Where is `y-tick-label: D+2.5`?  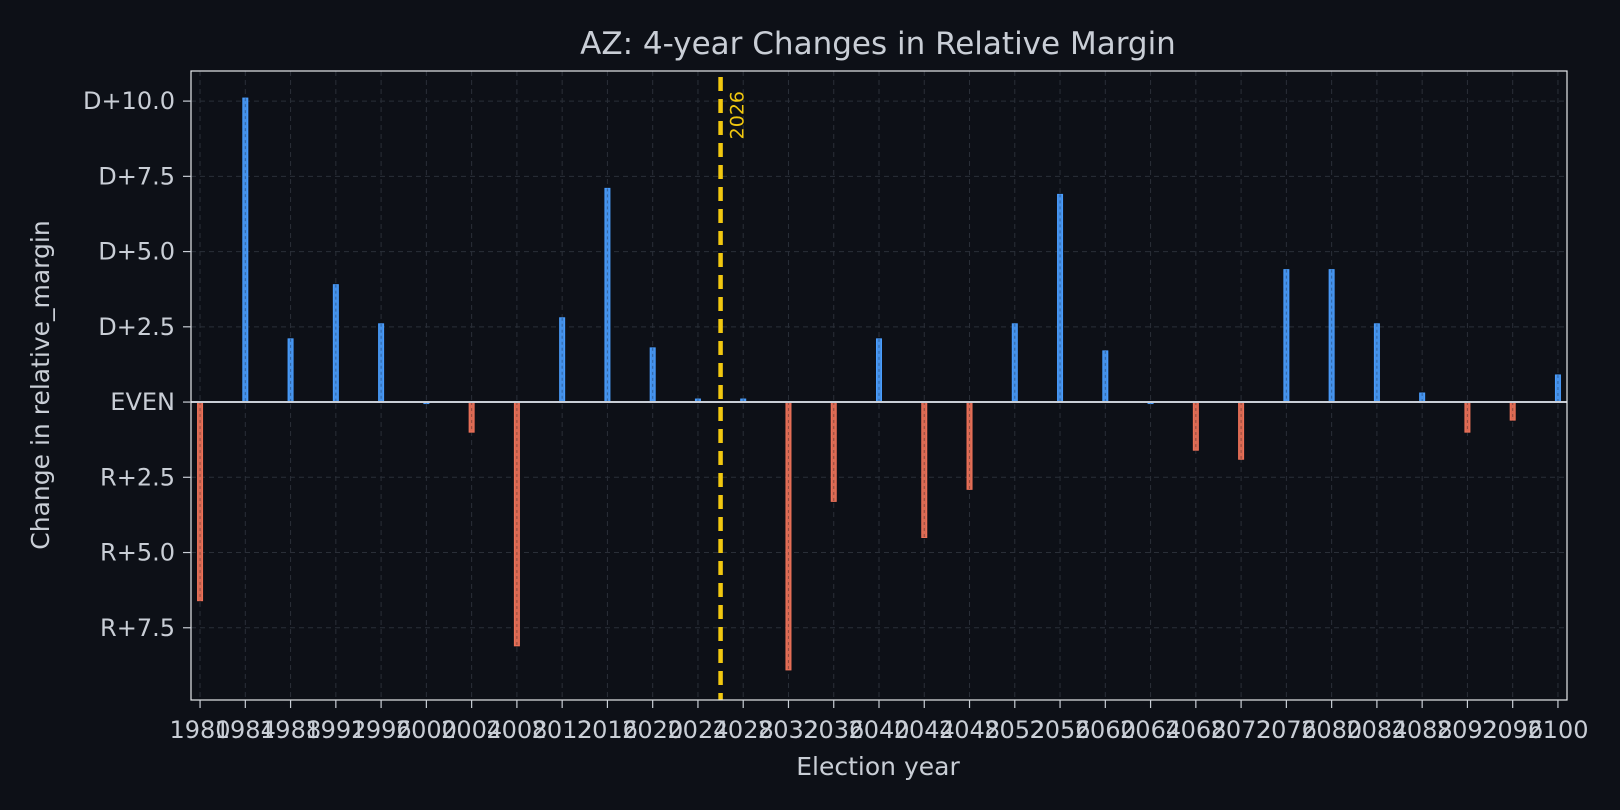 y-tick-label: D+2.5 is located at coordinates (136, 327).